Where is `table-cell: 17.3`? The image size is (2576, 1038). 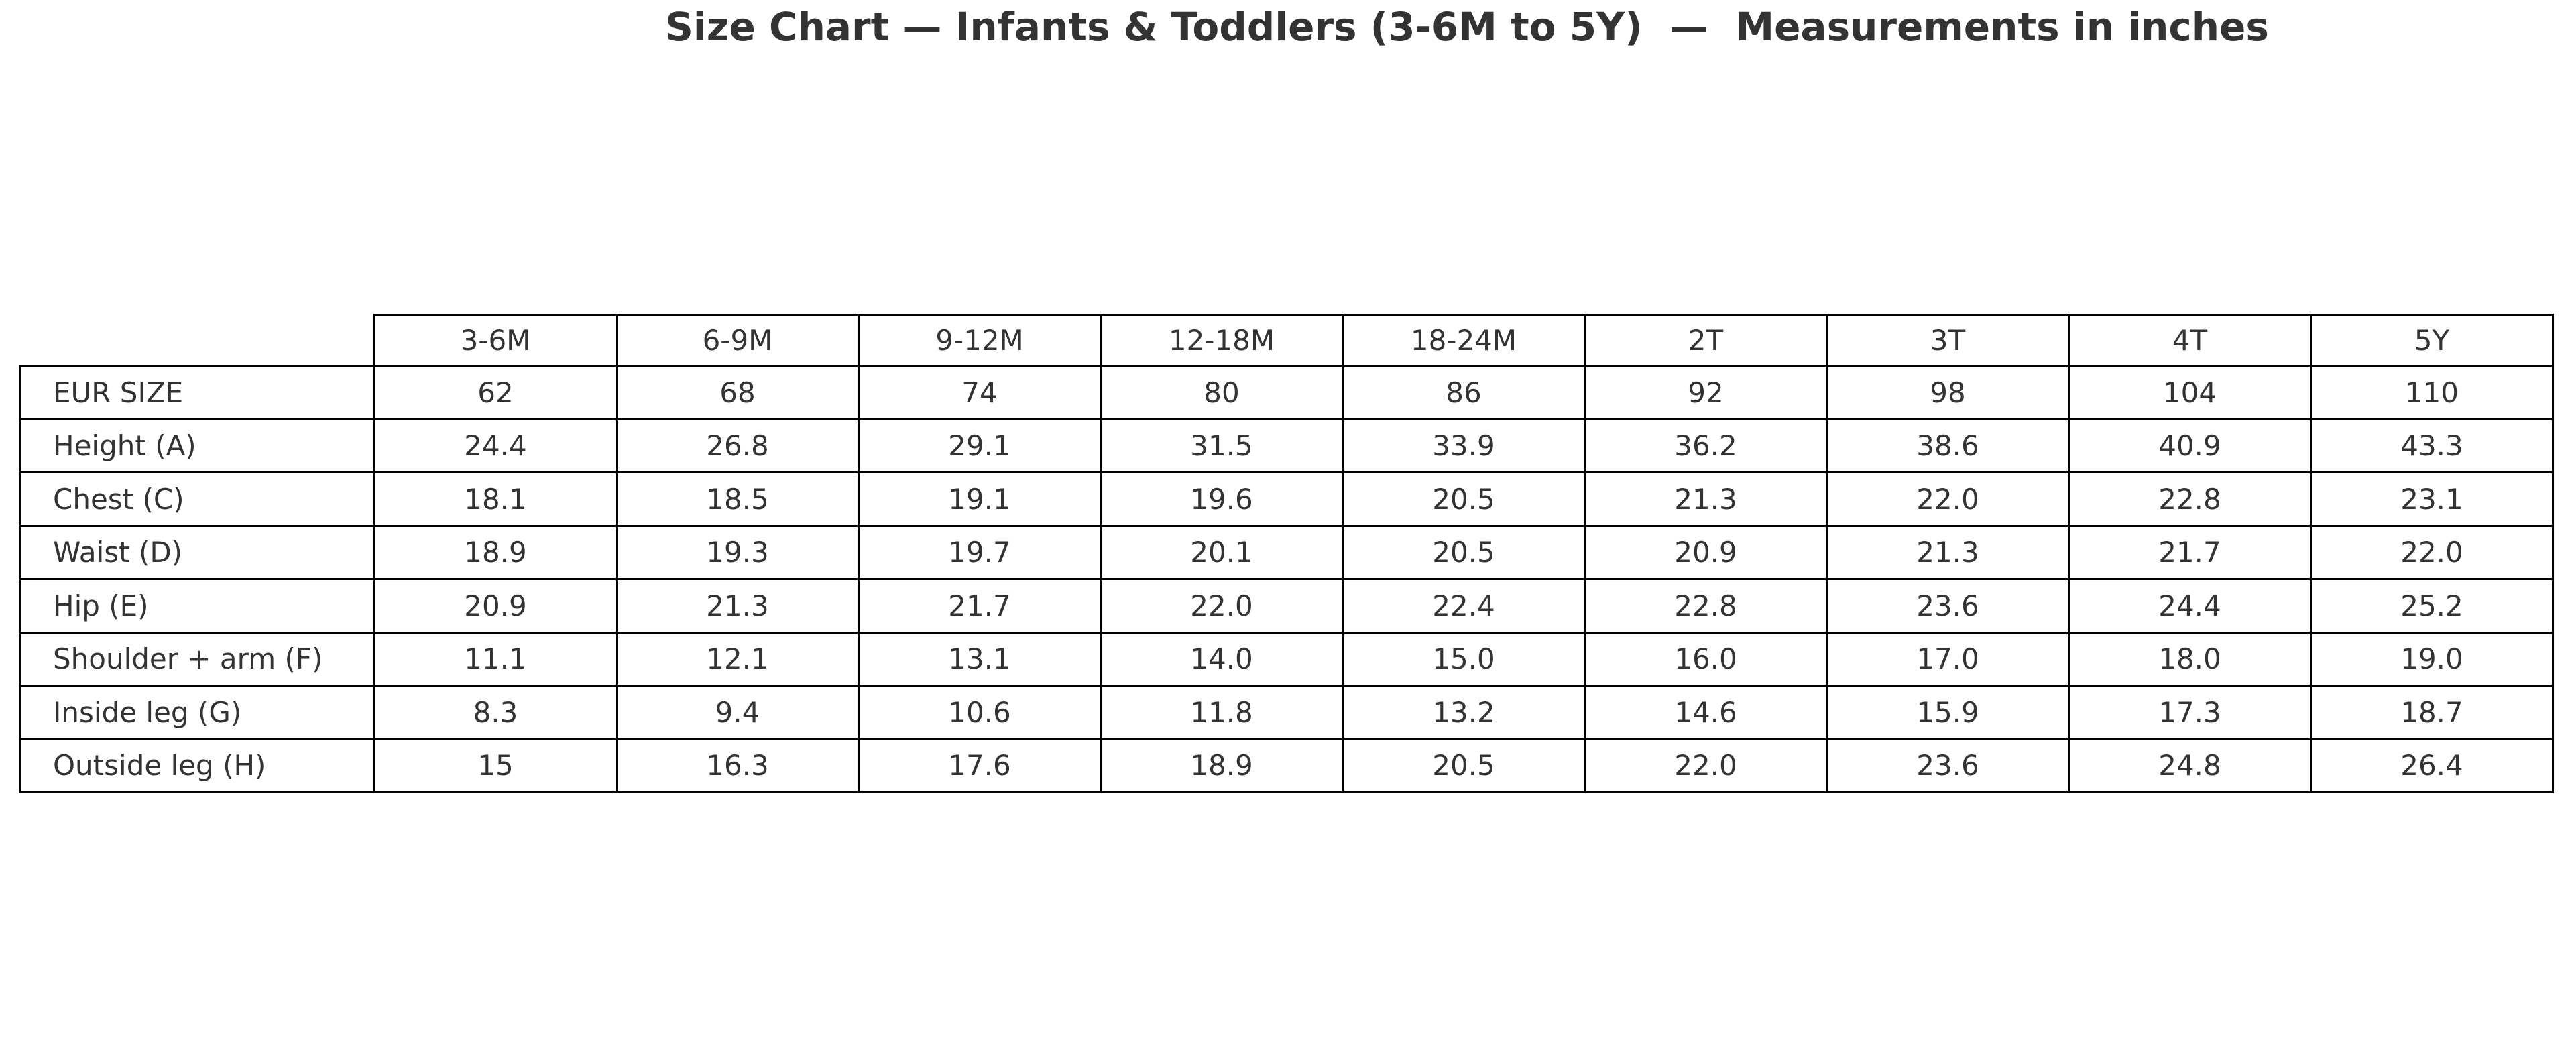
table-cell: 17.3 is located at coordinates (2190, 712).